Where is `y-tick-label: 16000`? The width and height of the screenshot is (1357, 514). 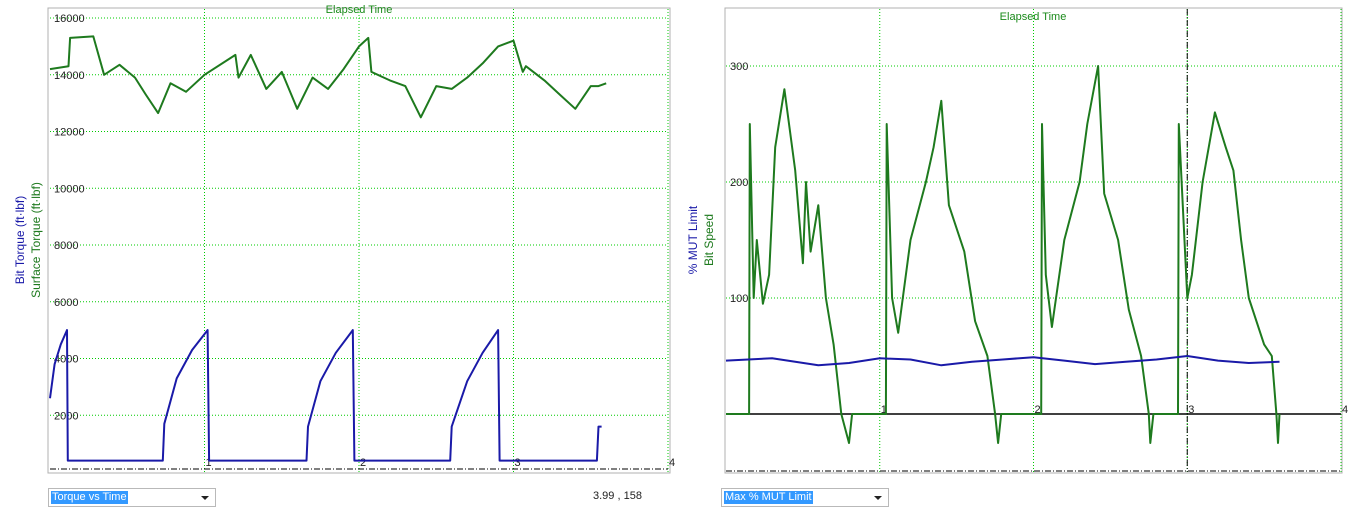 y-tick-label: 16000 is located at coordinates (69, 19).